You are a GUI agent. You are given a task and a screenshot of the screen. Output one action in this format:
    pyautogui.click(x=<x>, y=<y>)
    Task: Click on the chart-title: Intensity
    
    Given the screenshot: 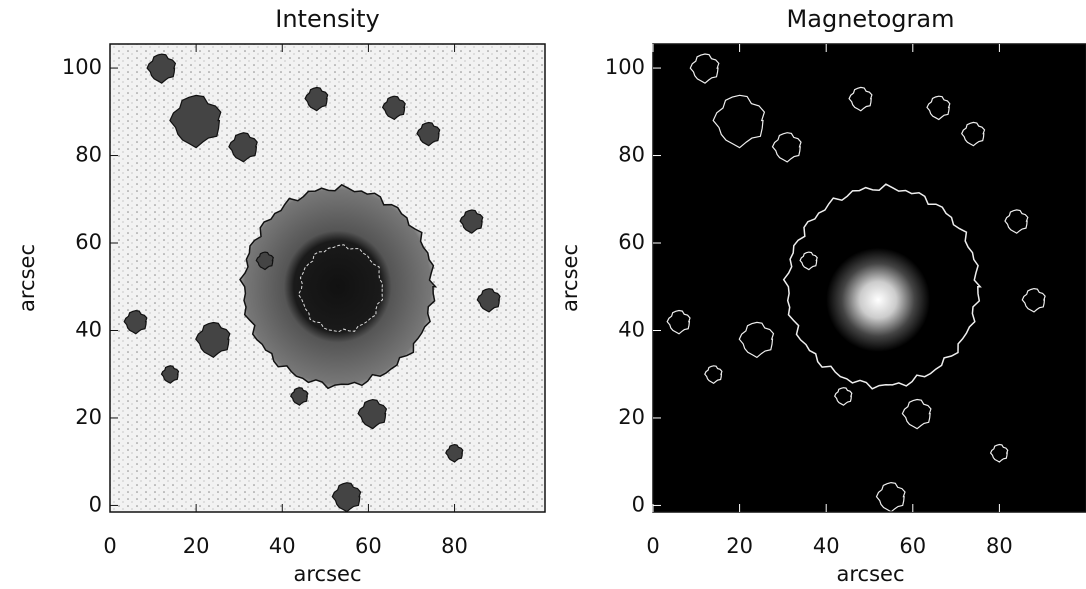 What is the action you would take?
    pyautogui.click(x=327, y=19)
    